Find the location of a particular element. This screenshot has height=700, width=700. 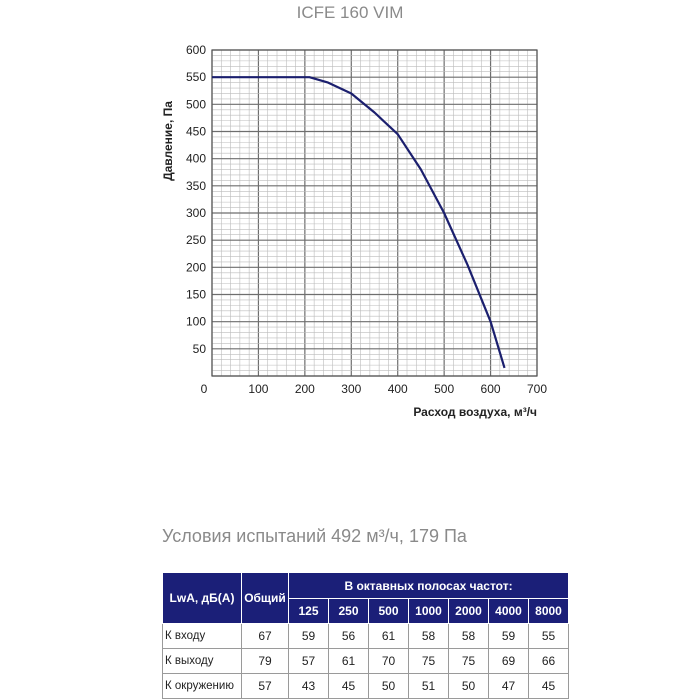

y-tick-label: 300 is located at coordinates (196, 213).